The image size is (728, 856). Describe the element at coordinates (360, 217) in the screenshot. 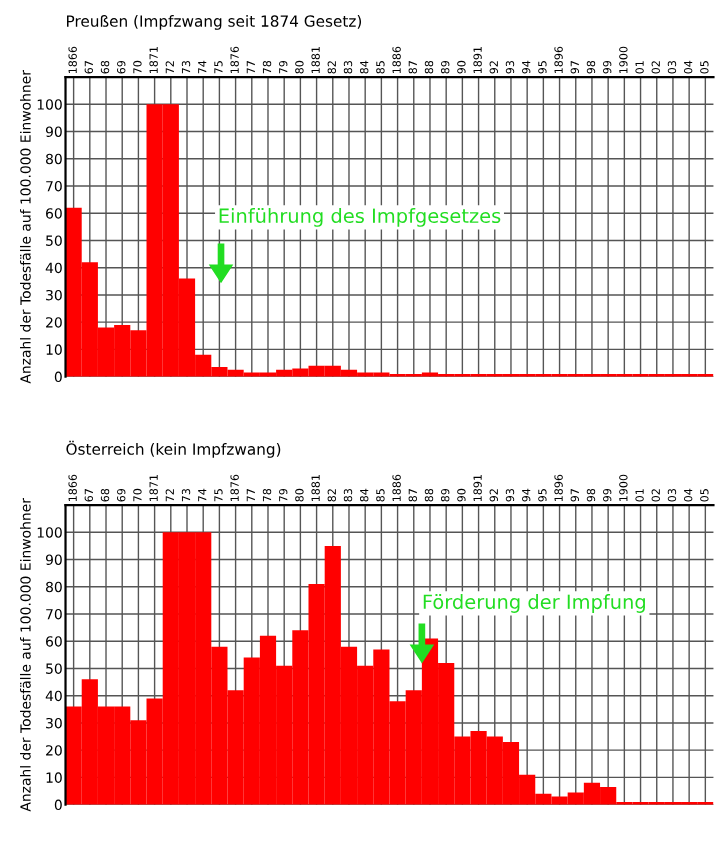

I see `annotation: Einführung des Impfgesetzes` at that location.